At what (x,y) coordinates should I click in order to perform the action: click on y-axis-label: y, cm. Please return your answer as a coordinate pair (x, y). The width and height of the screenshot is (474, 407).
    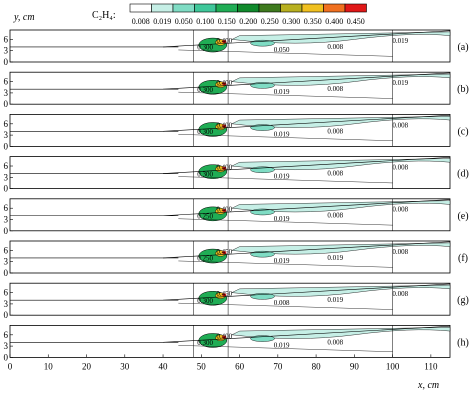
    Looking at the image, I should click on (24, 17).